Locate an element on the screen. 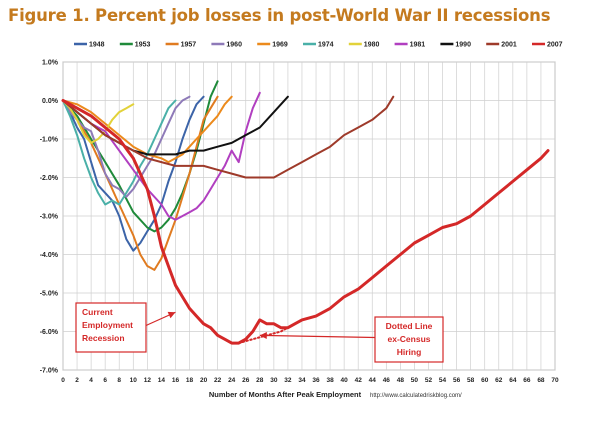 This screenshot has width=596, height=421. y-tick-label: -2.0% is located at coordinates (49, 178).